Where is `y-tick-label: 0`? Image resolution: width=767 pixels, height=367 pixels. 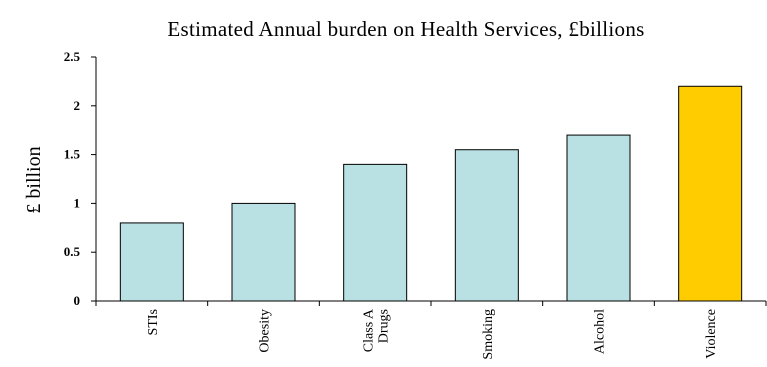 y-tick-label: 0 is located at coordinates (77, 300).